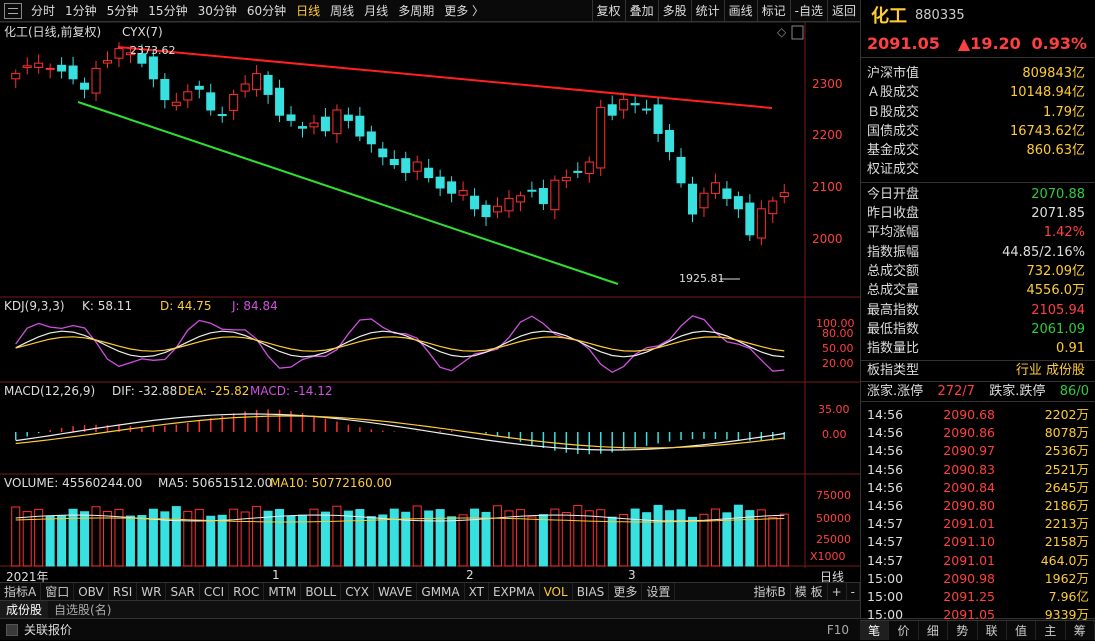 This screenshot has height=641, width=1095. Describe the element at coordinates (24, 609) in the screenshot. I see `block-tab: 成份股` at that location.